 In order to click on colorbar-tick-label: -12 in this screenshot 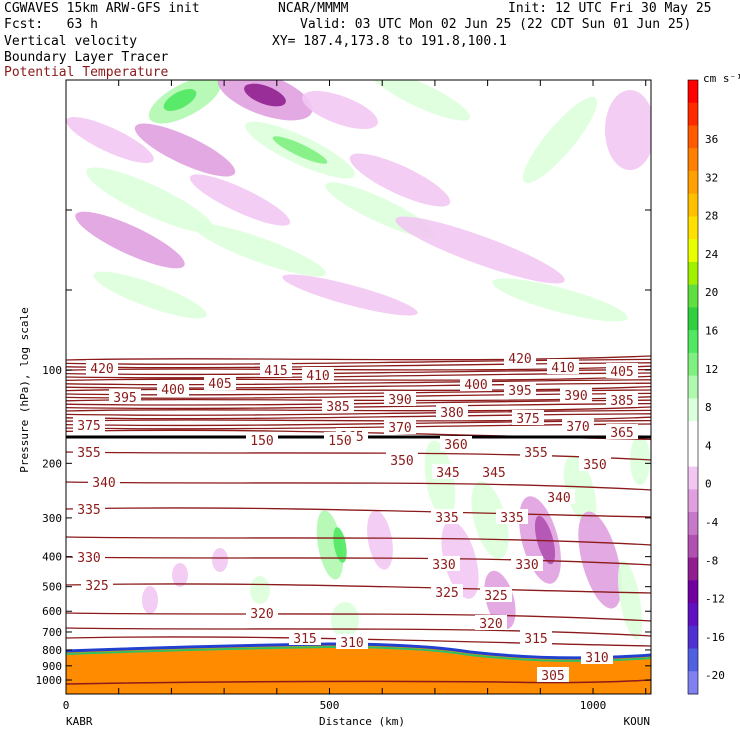, I will do `click(715, 599)`.